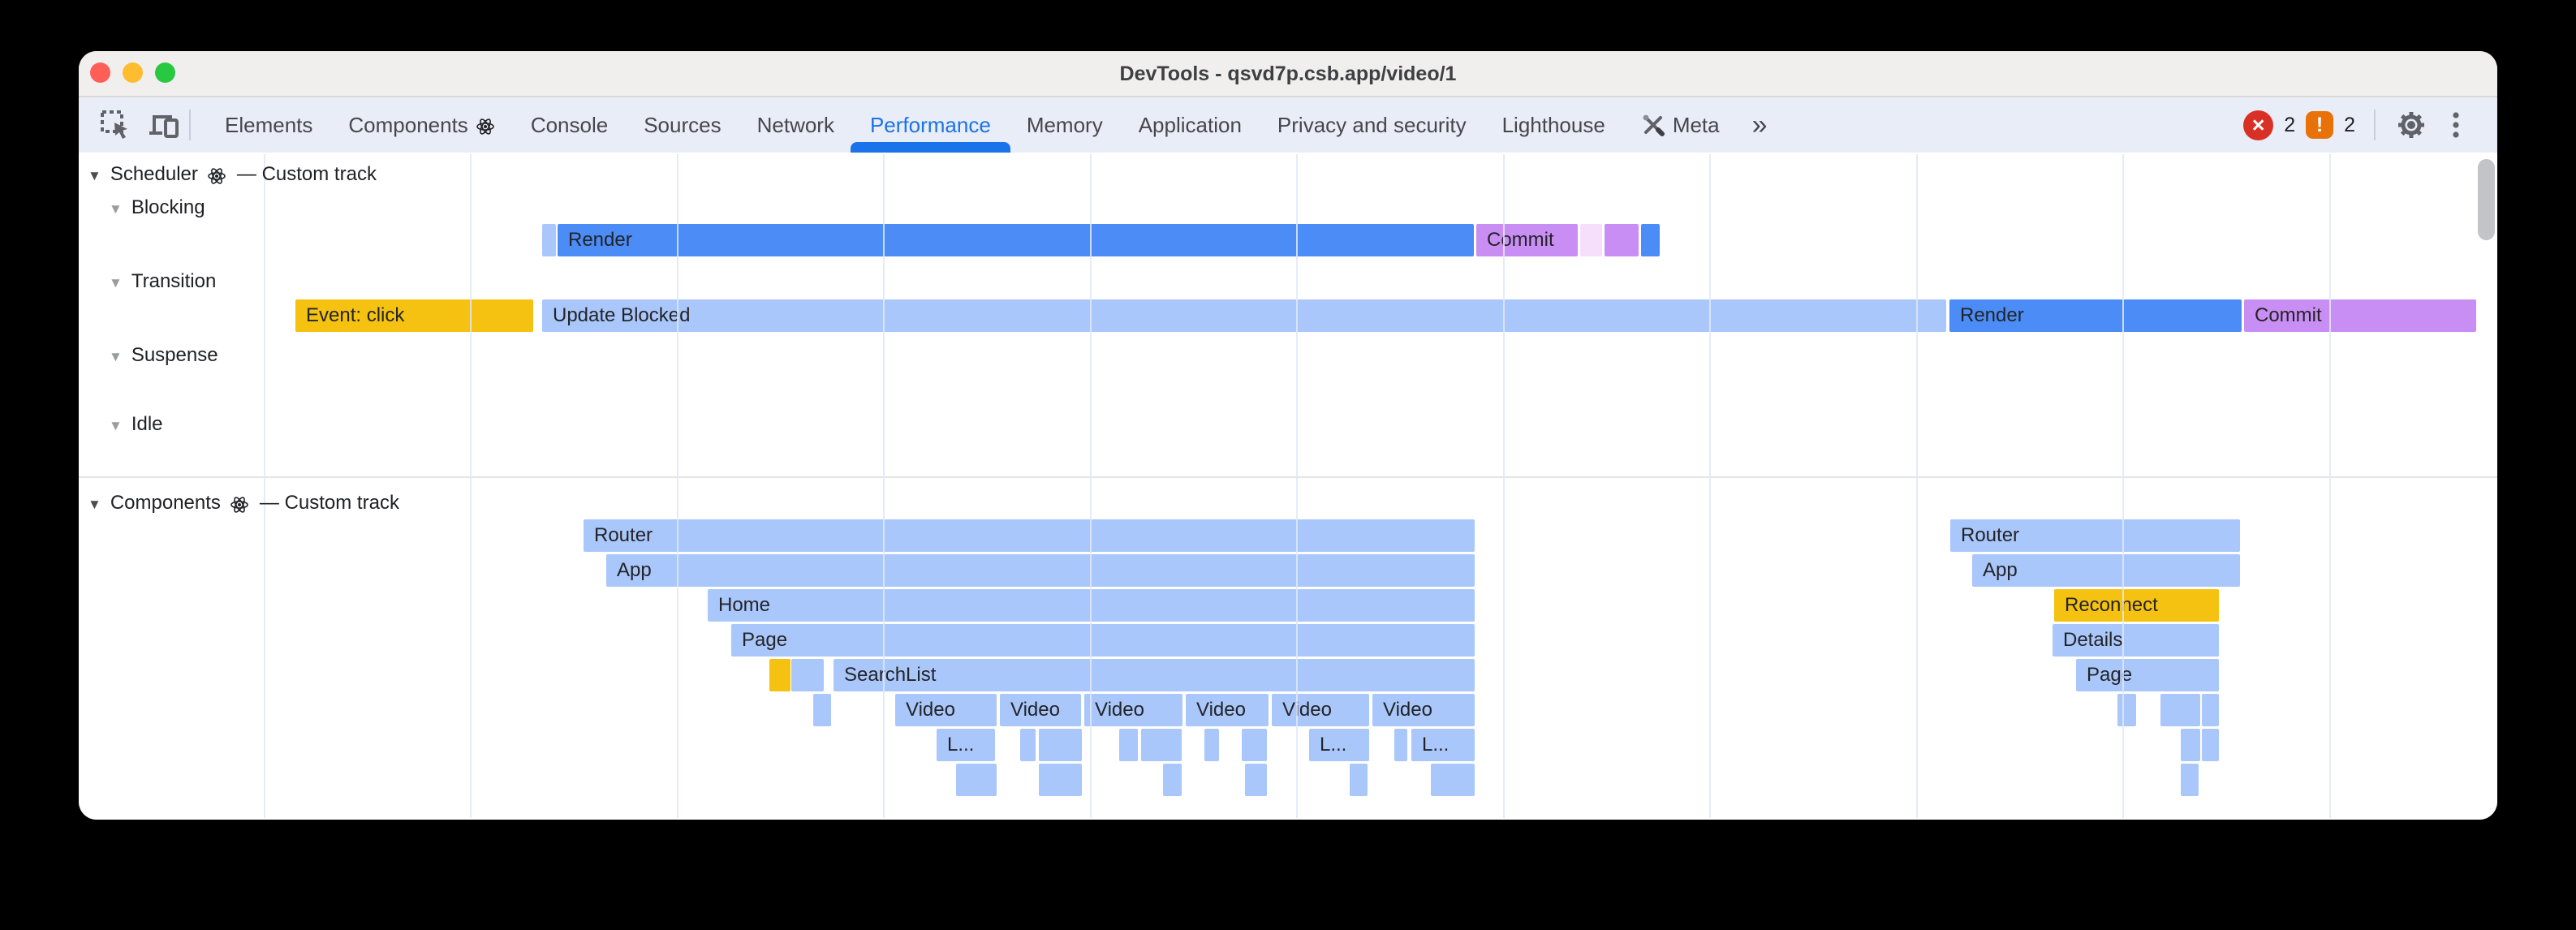 The width and height of the screenshot is (2576, 930). Describe the element at coordinates (1760, 125) in the screenshot. I see `more-tabs-icon: »` at that location.